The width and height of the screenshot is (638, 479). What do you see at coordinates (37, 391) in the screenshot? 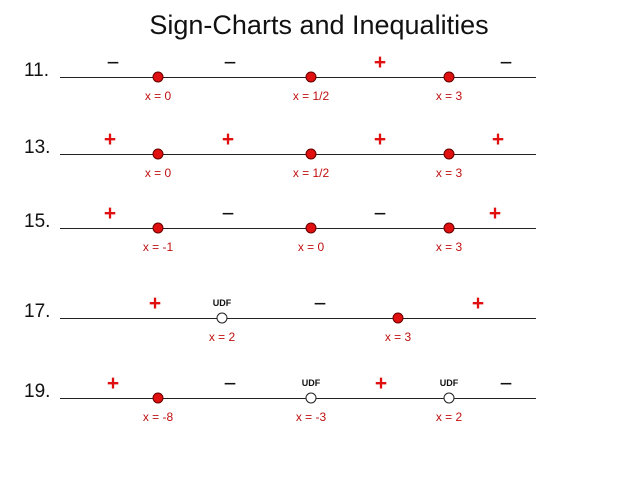
I see `problem-number: 19.` at bounding box center [37, 391].